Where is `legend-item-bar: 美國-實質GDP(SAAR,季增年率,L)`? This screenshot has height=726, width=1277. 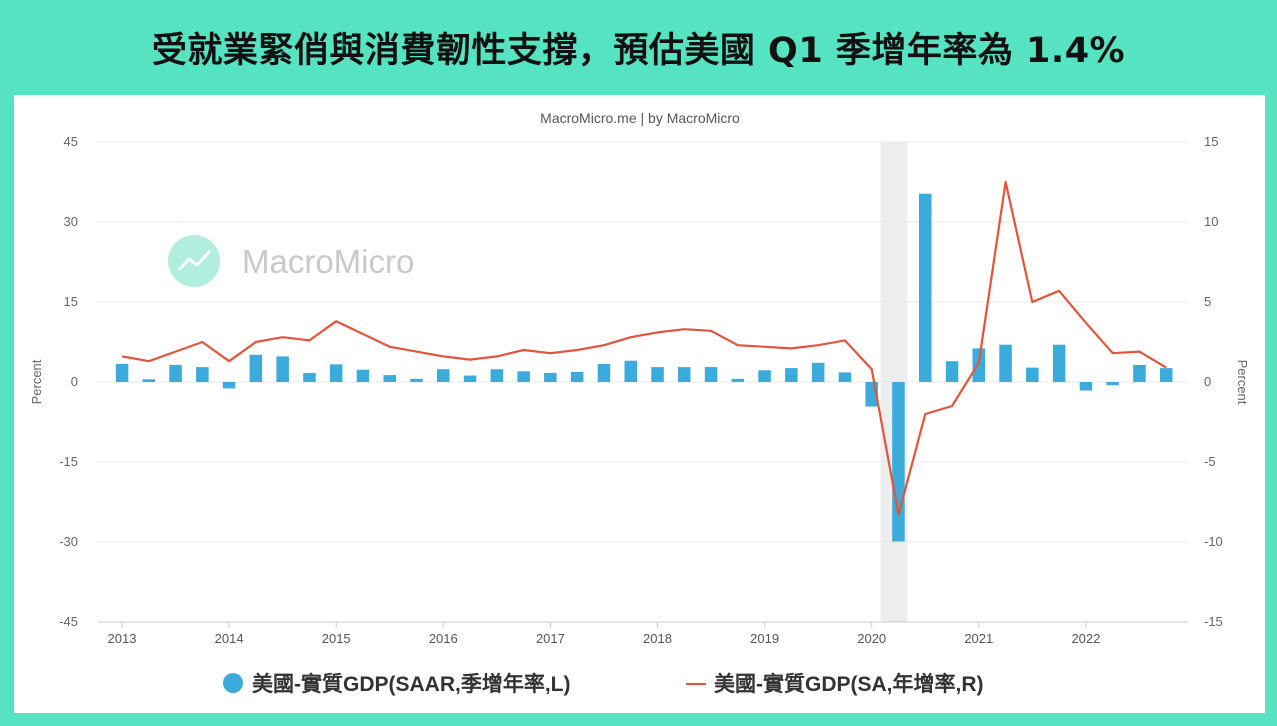
legend-item-bar: 美國-實質GDP(SAAR,季增年率,L) is located at coordinates (397, 684).